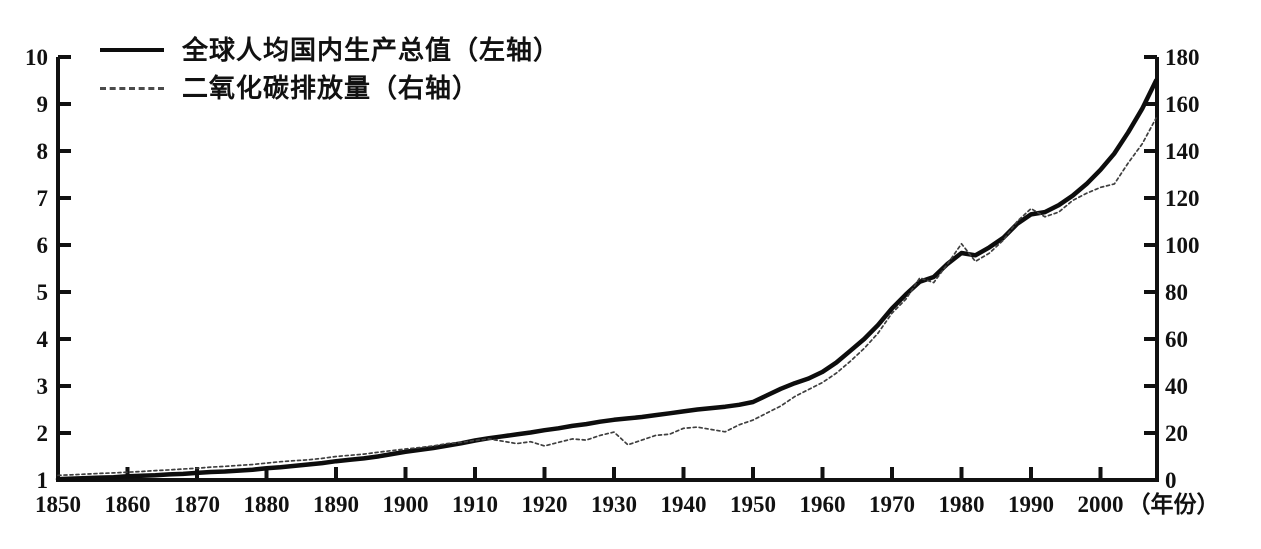 This screenshot has height=549, width=1261. I want to click on y-left-tick-label: 2, so click(43, 433).